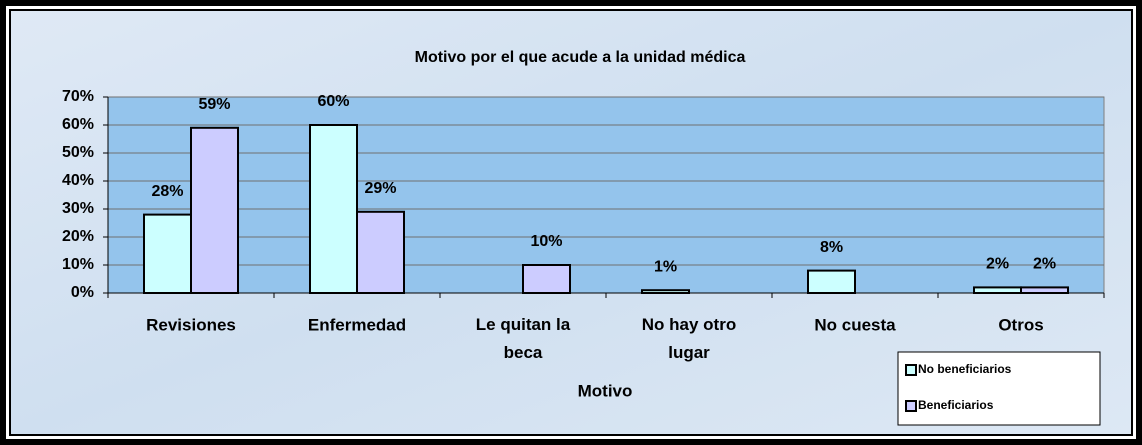  I want to click on y-tick-label: 0%, so click(82, 292).